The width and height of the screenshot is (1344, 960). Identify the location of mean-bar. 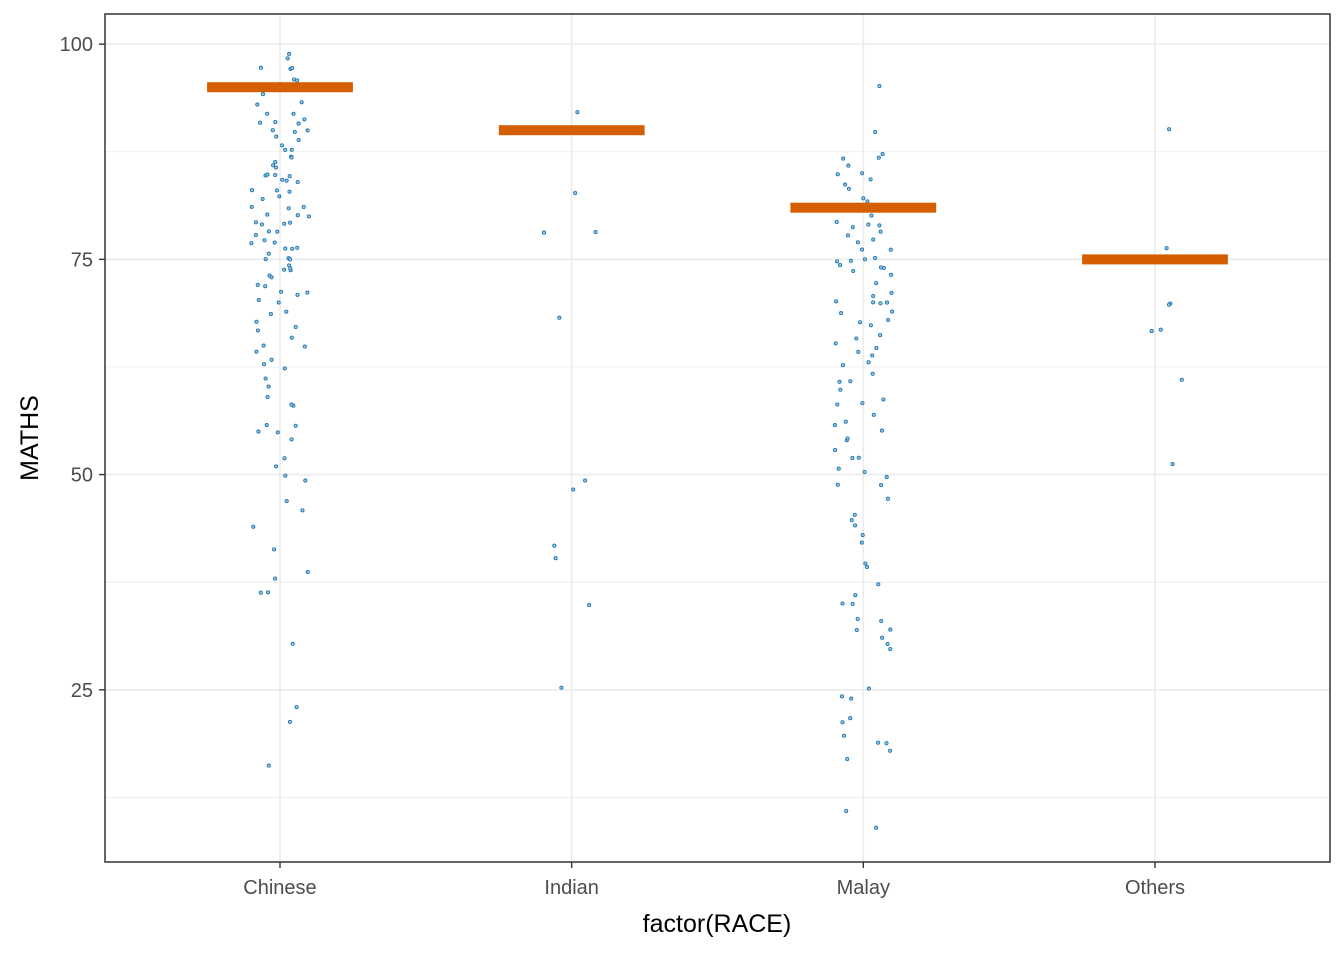
(571, 130).